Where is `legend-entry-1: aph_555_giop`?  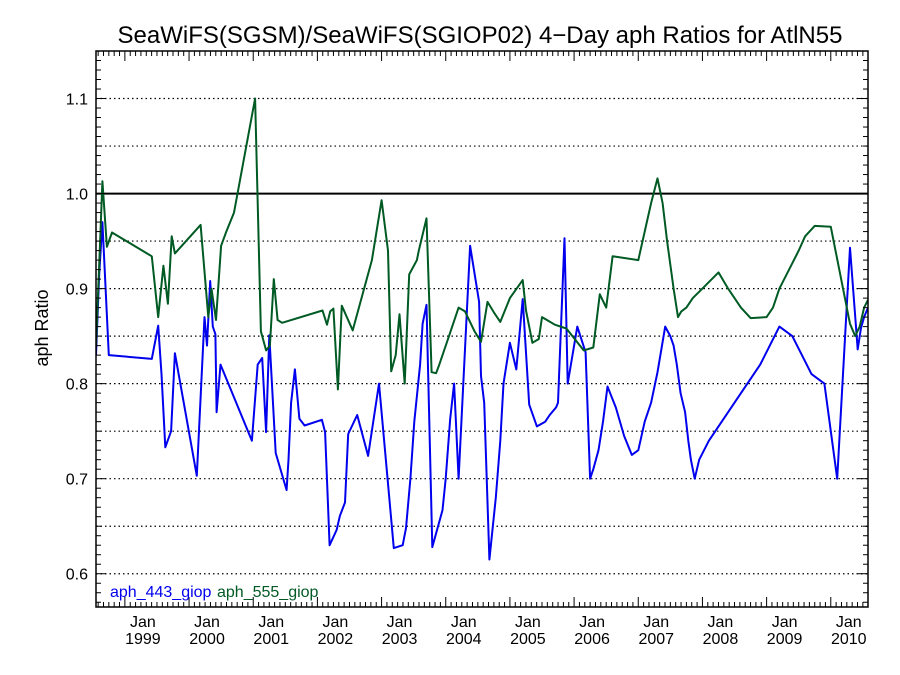 legend-entry-1: aph_555_giop is located at coordinates (268, 592).